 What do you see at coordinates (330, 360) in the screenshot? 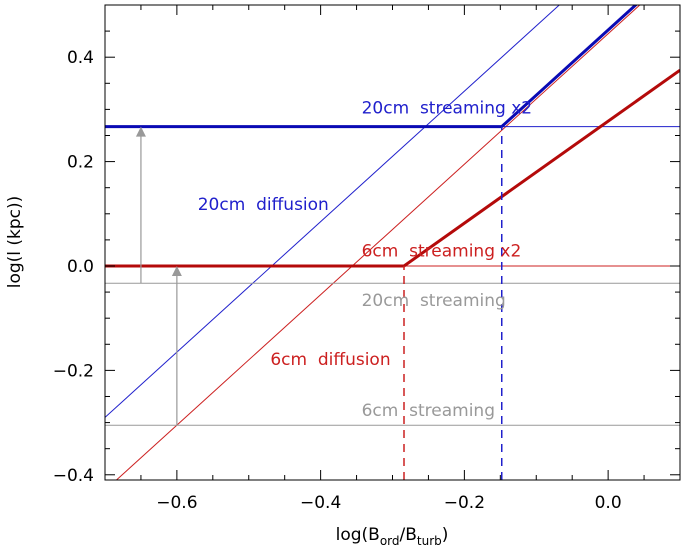
I see `annotation-6cm-diffusion: 6cm diffusion` at bounding box center [330, 360].